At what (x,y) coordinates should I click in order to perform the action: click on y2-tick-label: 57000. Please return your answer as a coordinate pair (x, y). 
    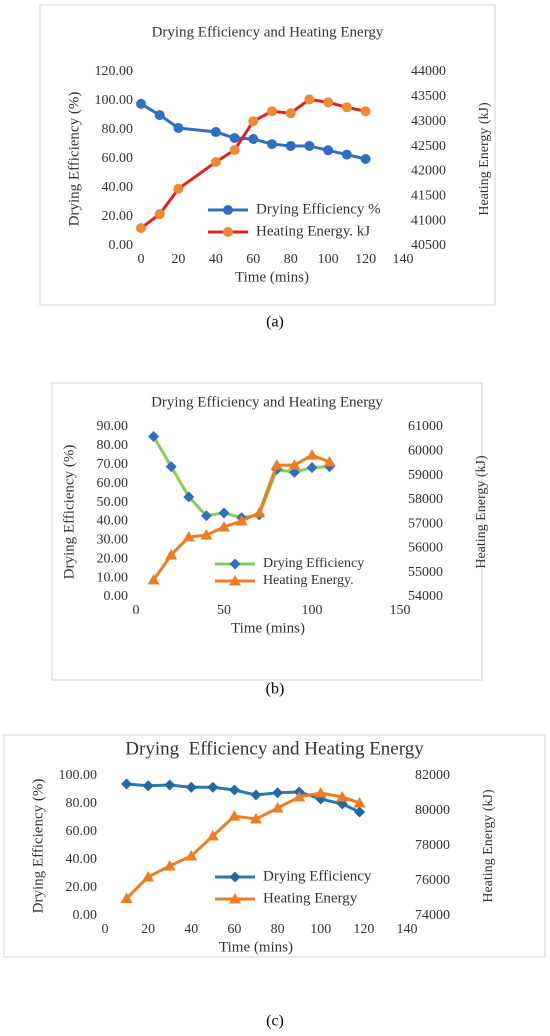
    Looking at the image, I should click on (425, 523).